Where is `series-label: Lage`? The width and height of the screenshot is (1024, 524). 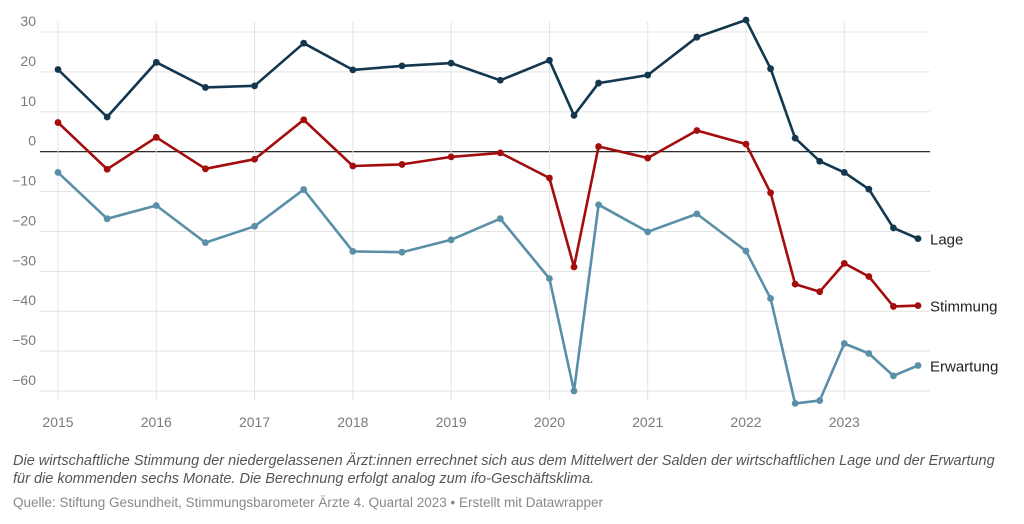 series-label: Lage is located at coordinates (946, 240).